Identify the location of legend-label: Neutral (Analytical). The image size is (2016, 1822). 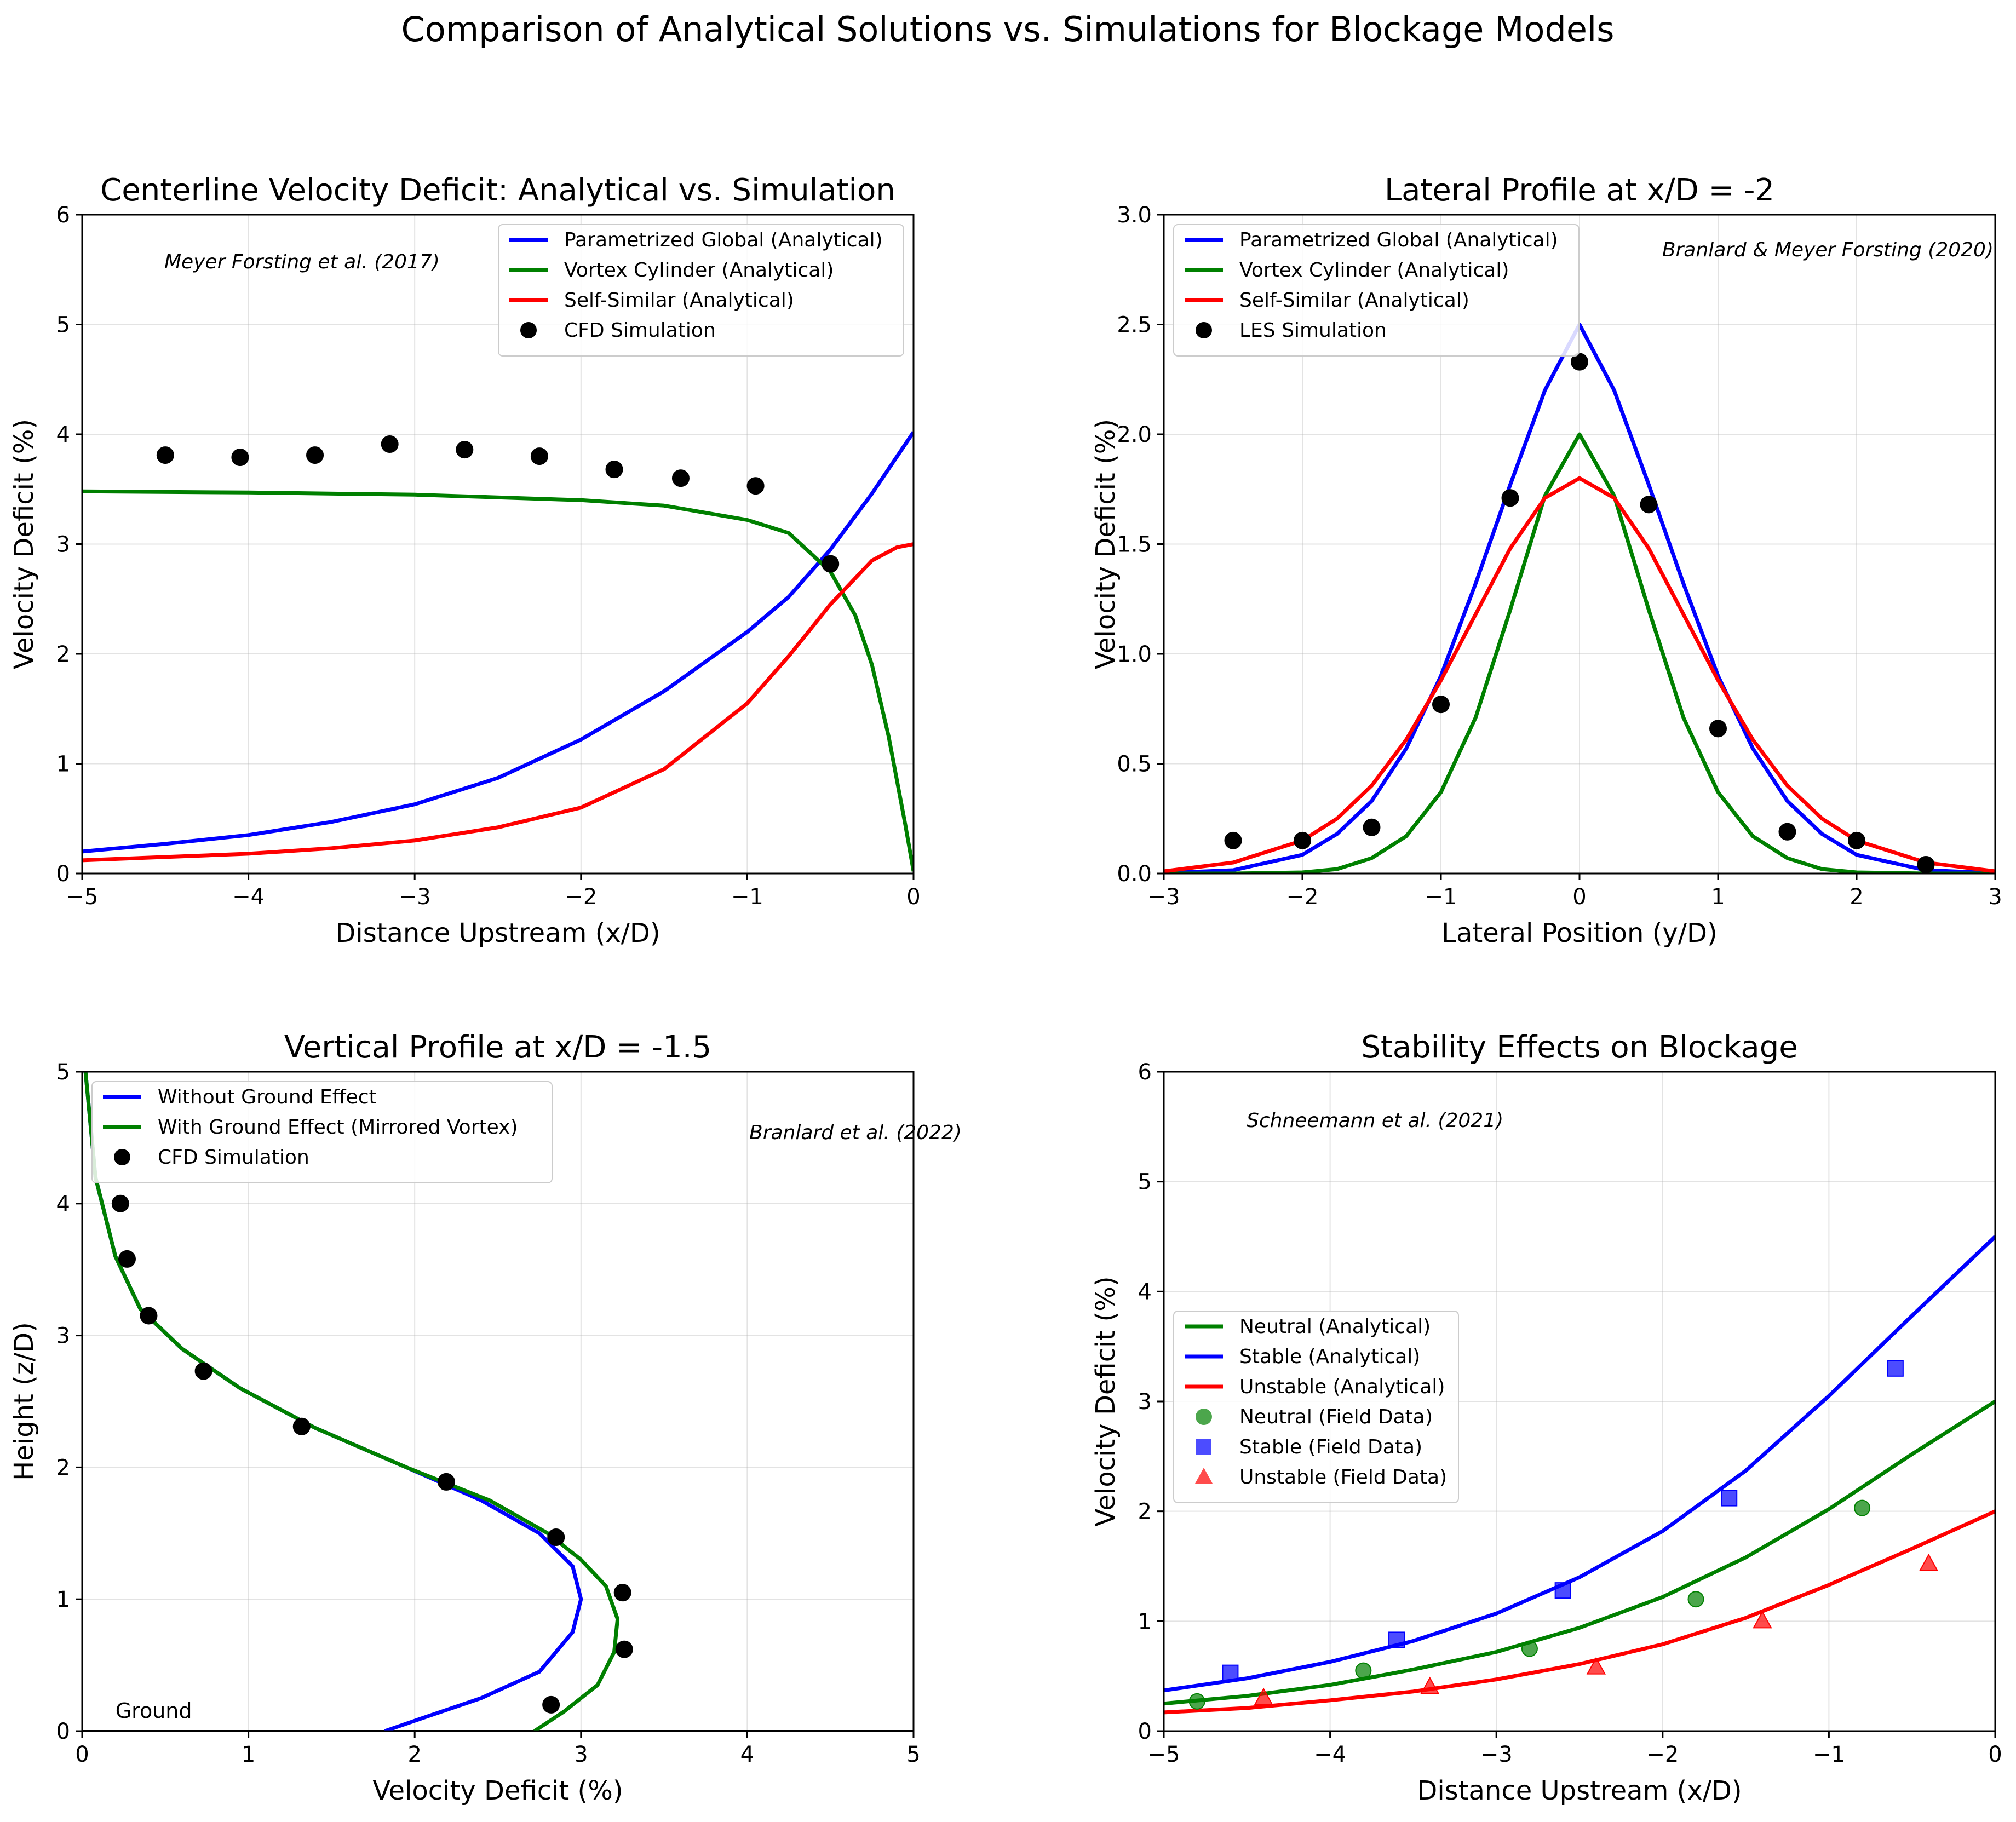
(1335, 1327).